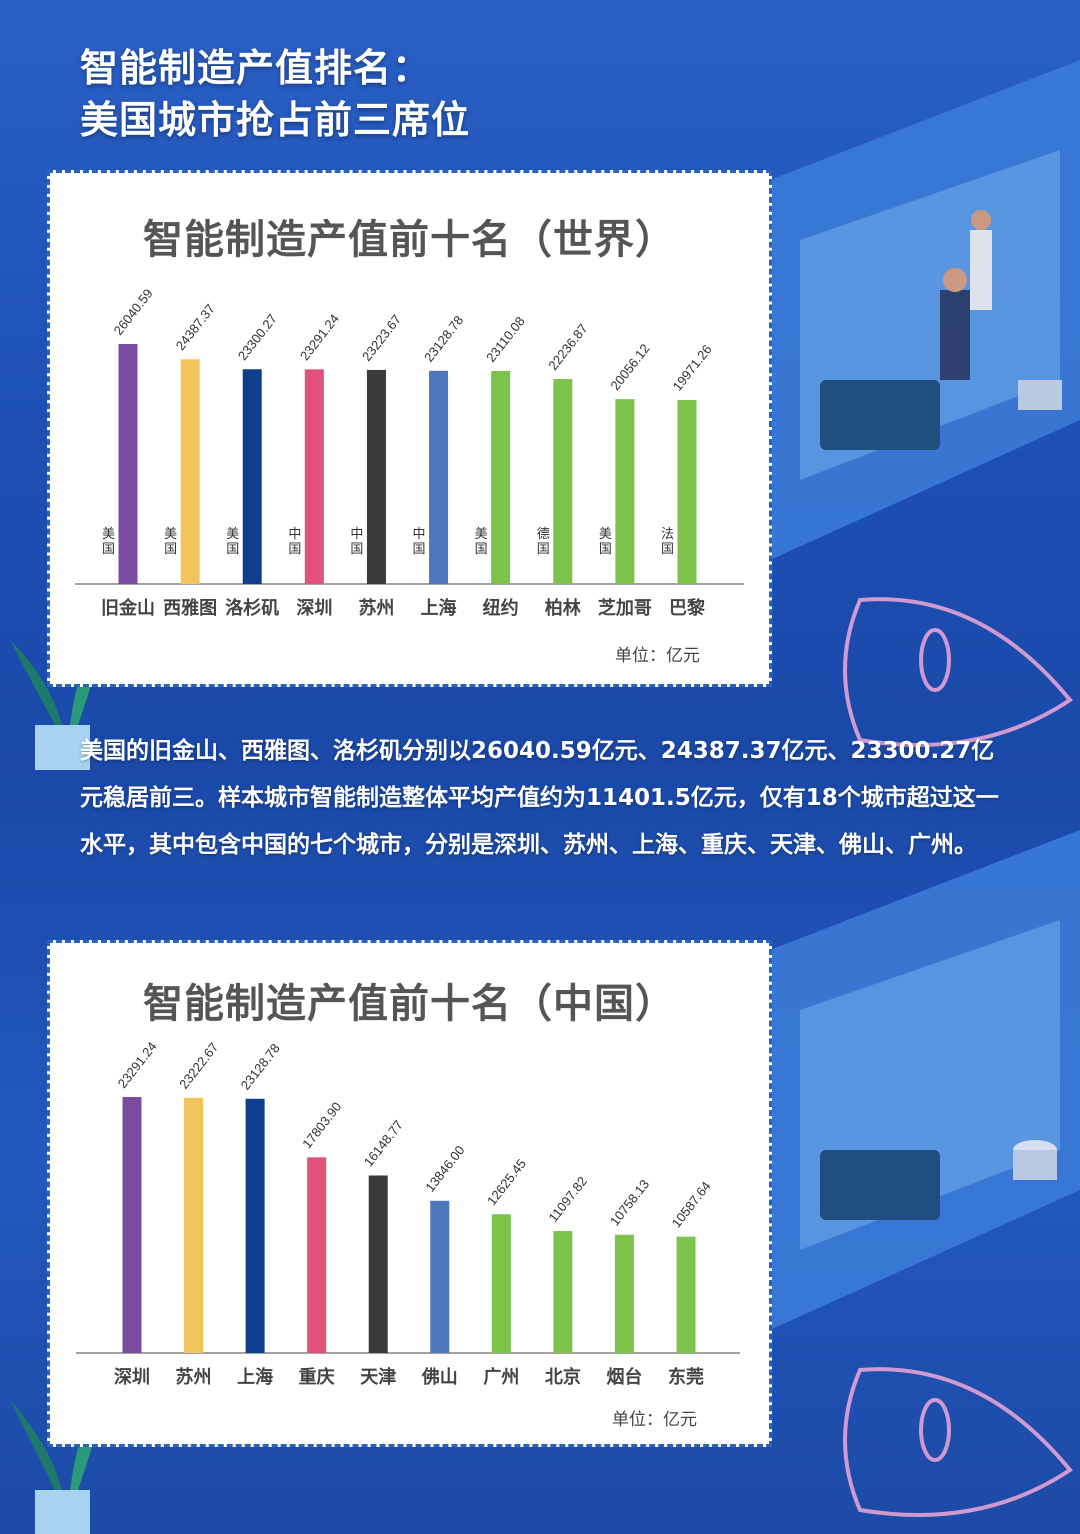 This screenshot has width=1080, height=1534. What do you see at coordinates (657, 656) in the screenshot?
I see `unit-label-world: 单位：亿元` at bounding box center [657, 656].